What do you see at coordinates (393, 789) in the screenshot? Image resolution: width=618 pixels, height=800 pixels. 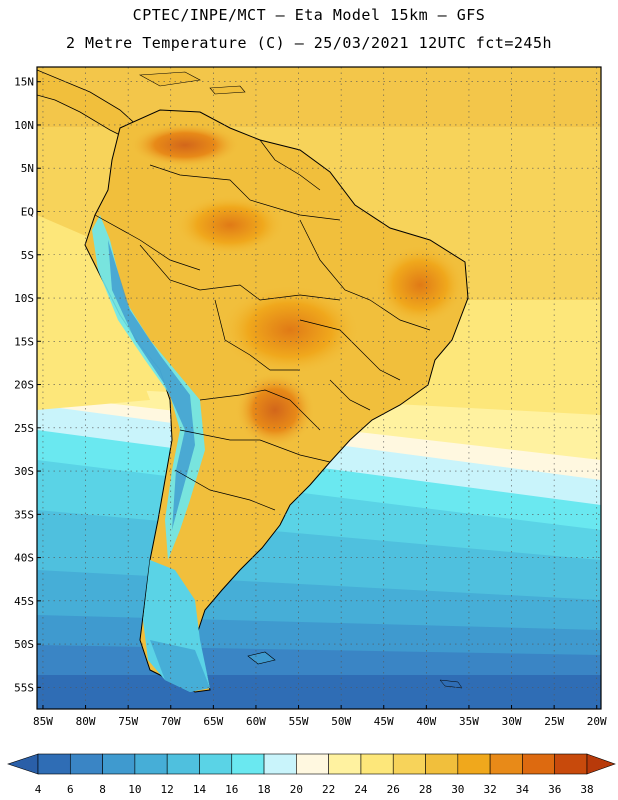 I see `colorbar-label: 26` at bounding box center [393, 789].